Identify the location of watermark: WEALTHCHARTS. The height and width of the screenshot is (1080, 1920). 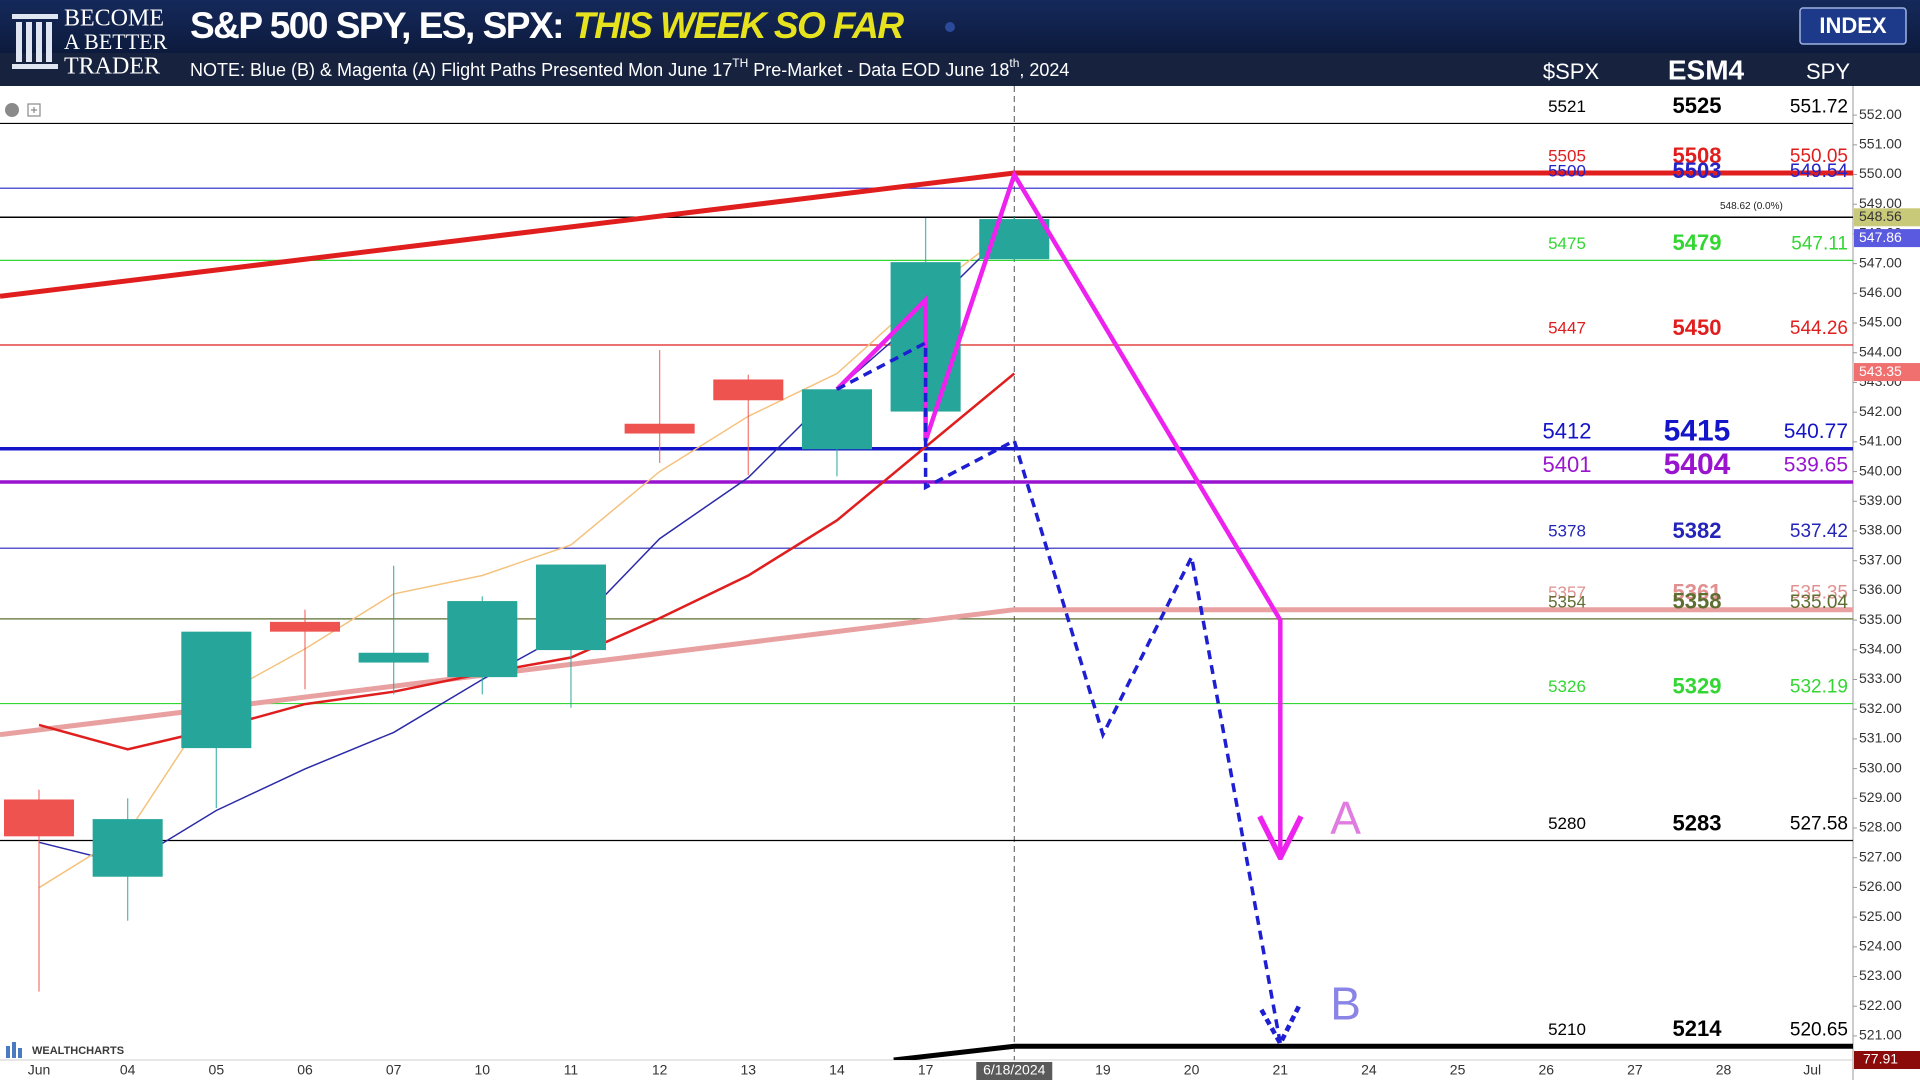
(78, 1051).